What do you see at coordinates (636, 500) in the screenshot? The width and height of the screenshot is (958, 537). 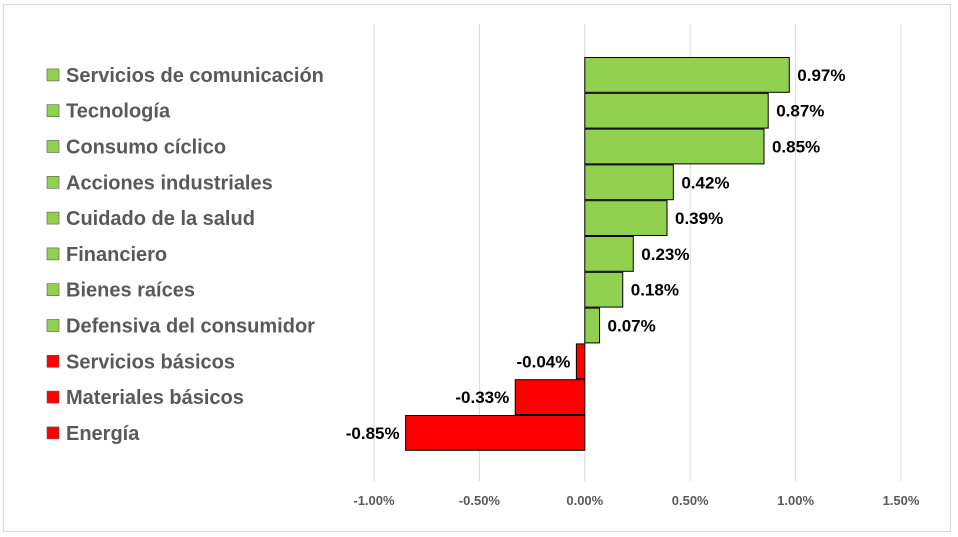 I see `x-axis-ticks: -1.00% -0.50% 0.00% 0.50% 1.00% 1.50%` at bounding box center [636, 500].